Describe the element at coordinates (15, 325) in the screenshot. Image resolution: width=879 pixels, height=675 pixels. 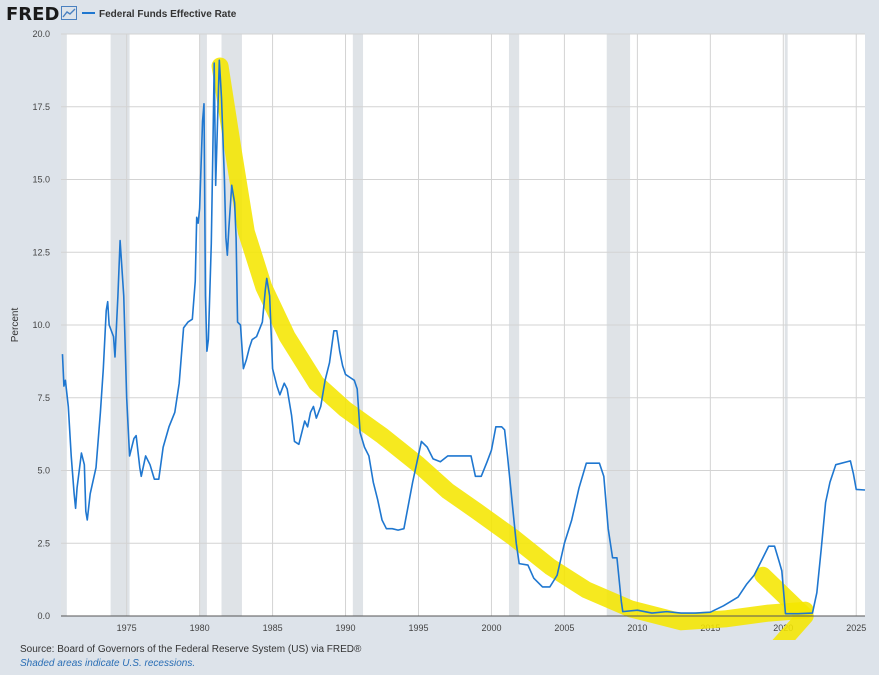
I see `y-axis-label: Percent` at that location.